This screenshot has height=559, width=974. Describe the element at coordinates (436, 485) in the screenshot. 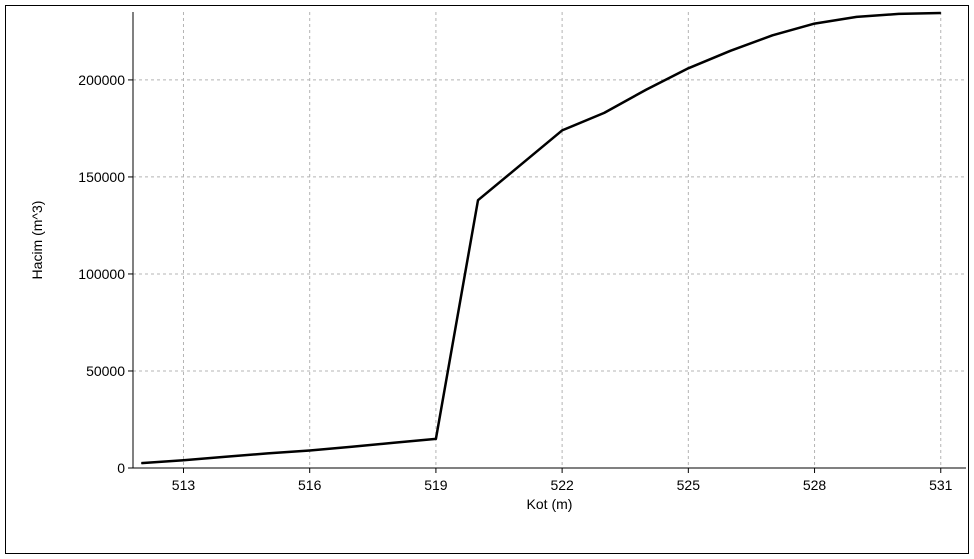

I see `x-tick-label: 519` at that location.